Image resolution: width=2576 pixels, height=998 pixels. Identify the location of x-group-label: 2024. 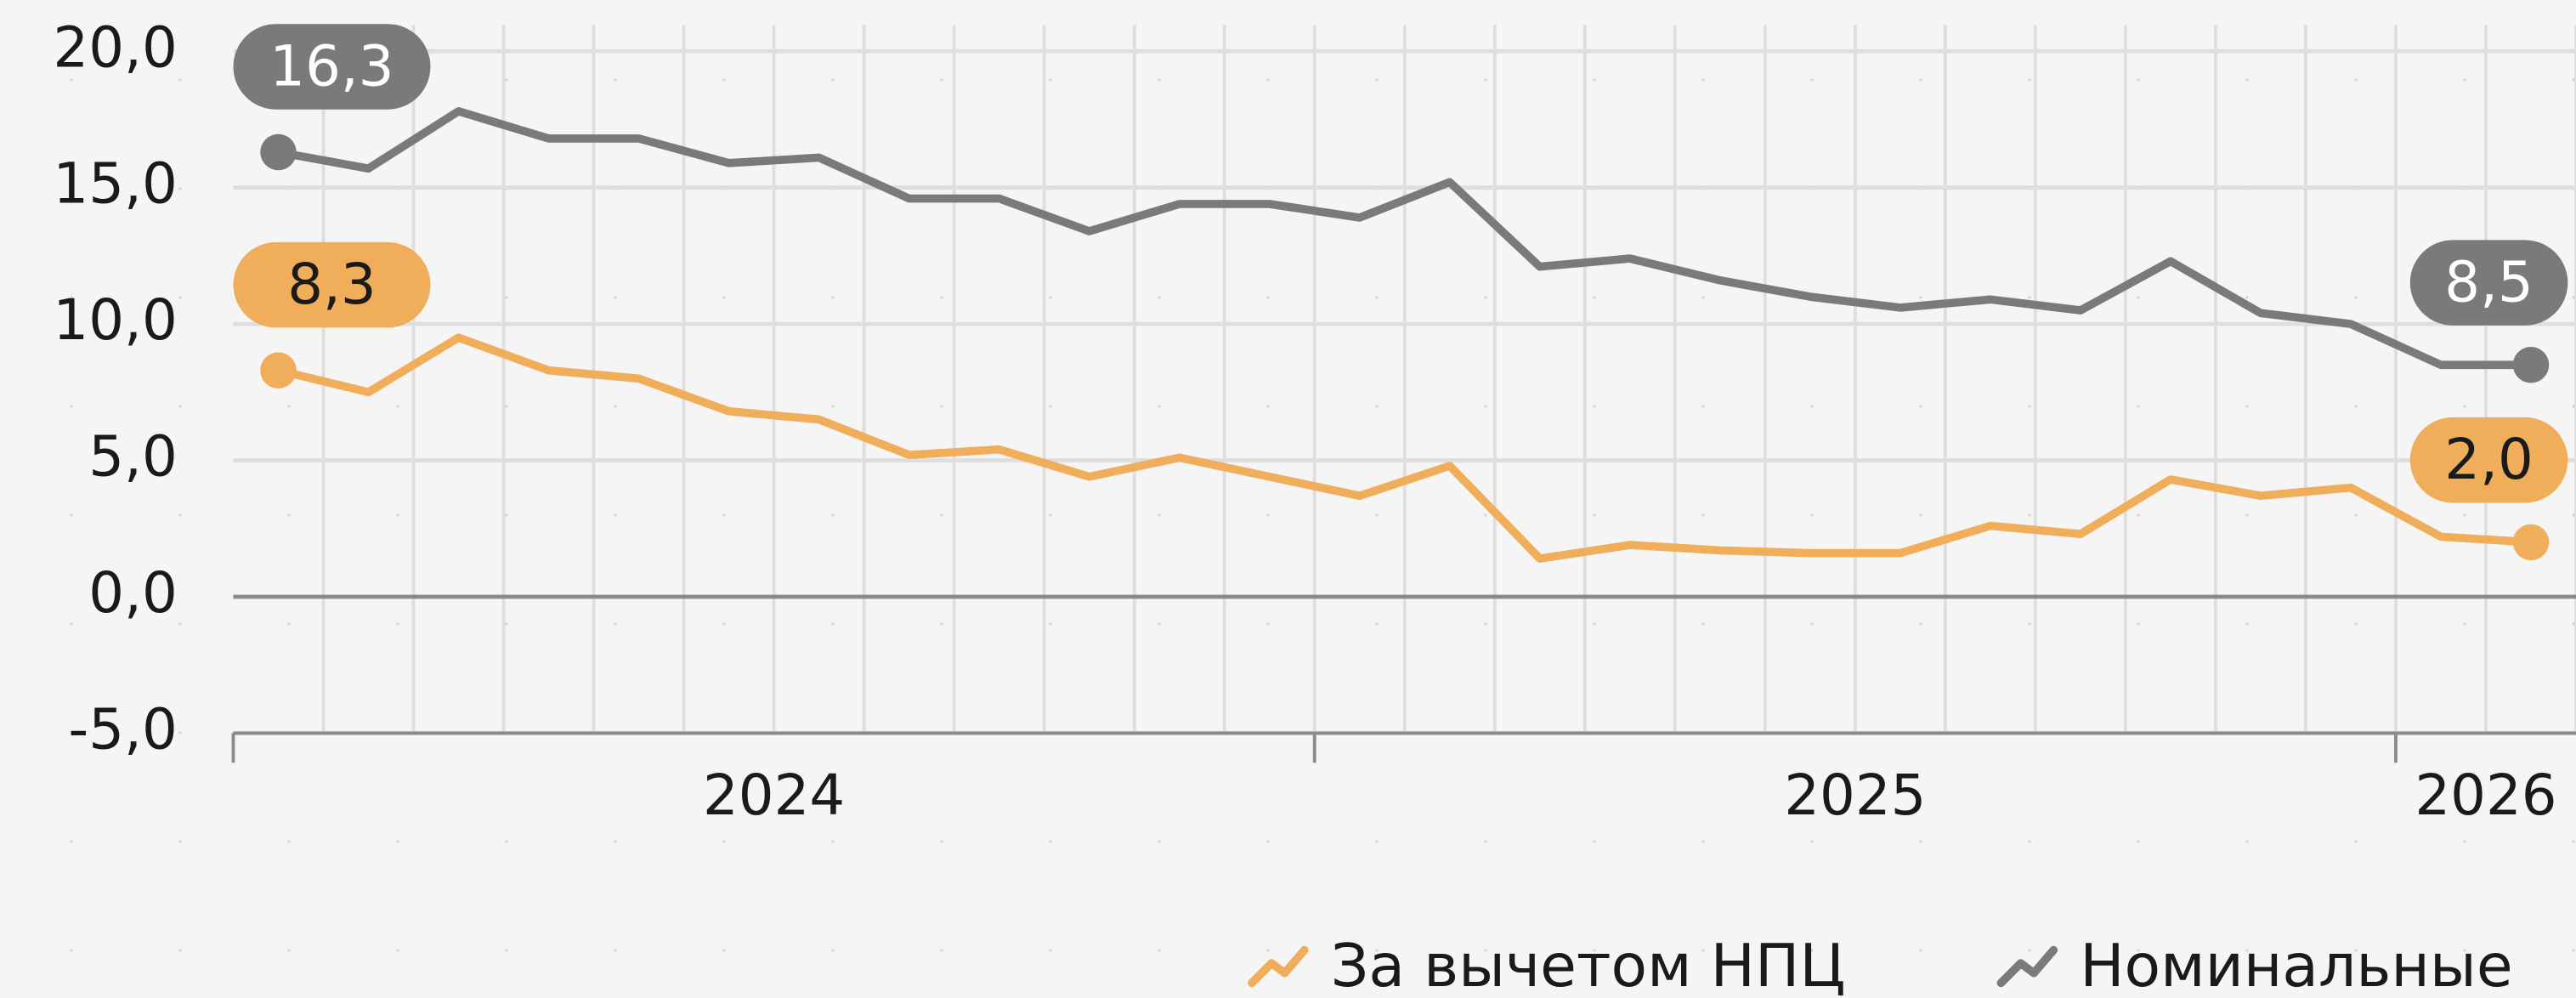
(774, 795).